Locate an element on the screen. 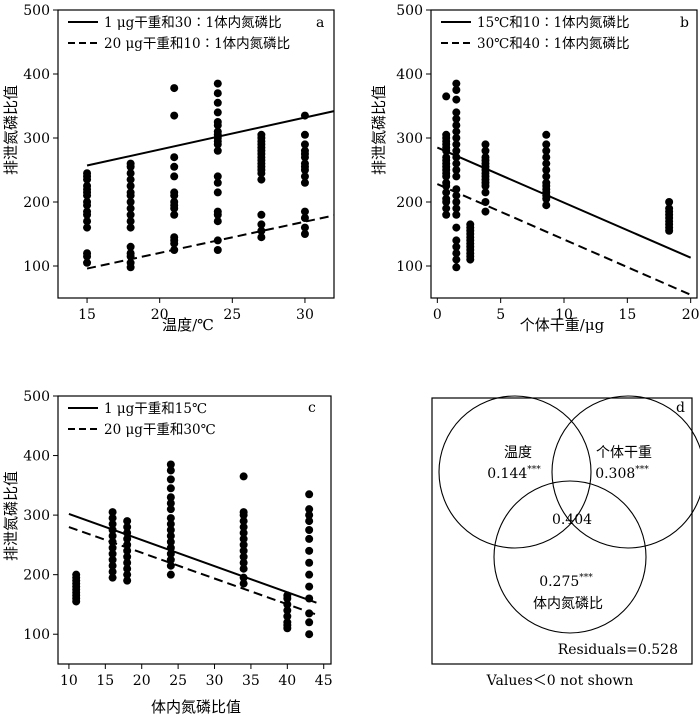 The width and height of the screenshot is (700, 717). x-tick-label: 15 is located at coordinates (627, 315).